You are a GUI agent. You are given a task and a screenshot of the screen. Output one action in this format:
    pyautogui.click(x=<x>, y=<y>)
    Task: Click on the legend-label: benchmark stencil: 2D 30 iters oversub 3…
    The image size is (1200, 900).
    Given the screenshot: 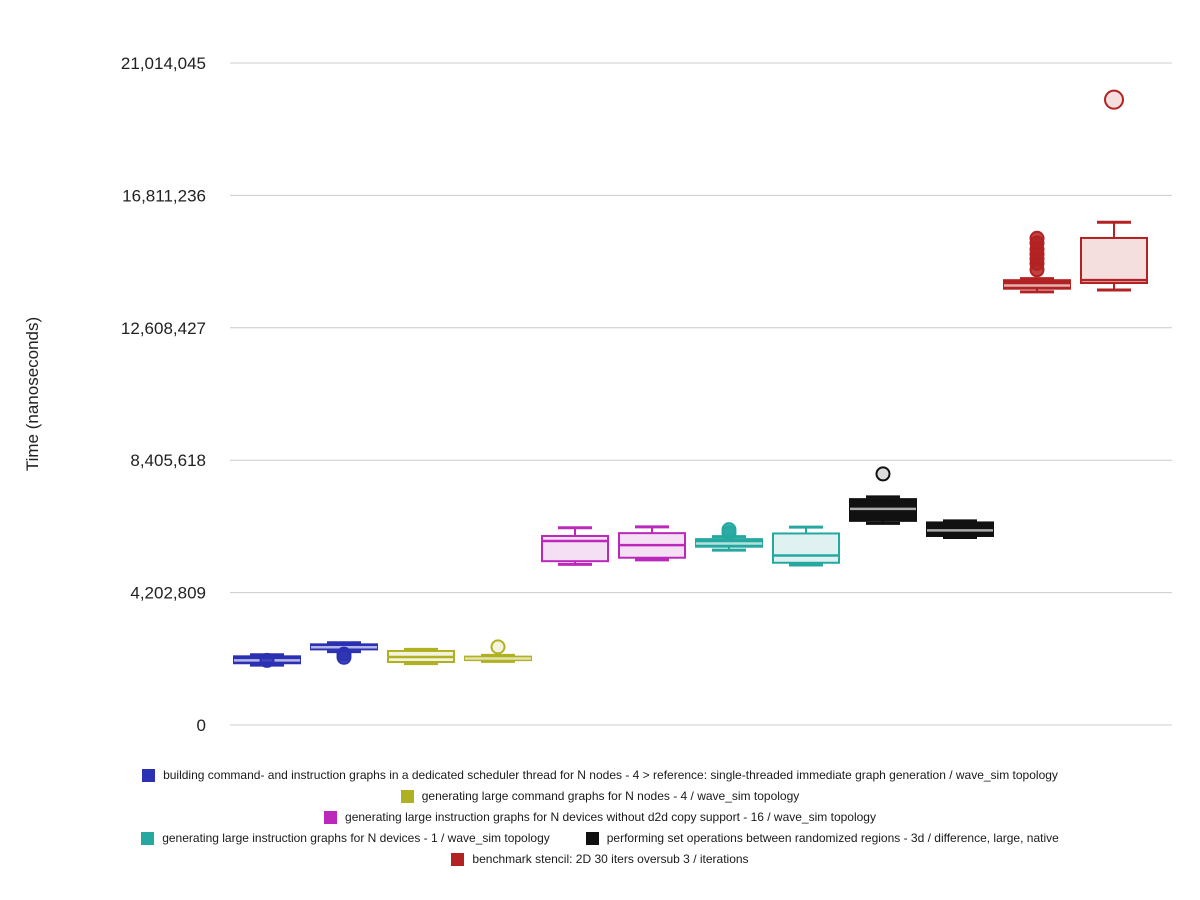 What is the action you would take?
    pyautogui.click(x=610, y=859)
    